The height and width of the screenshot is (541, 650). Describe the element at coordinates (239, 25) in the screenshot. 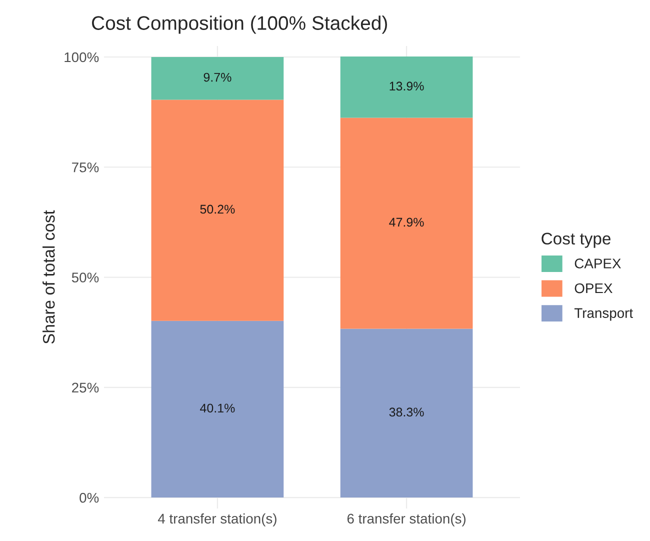

I see `chart-title: Cost Composition (100% Stacked)` at that location.